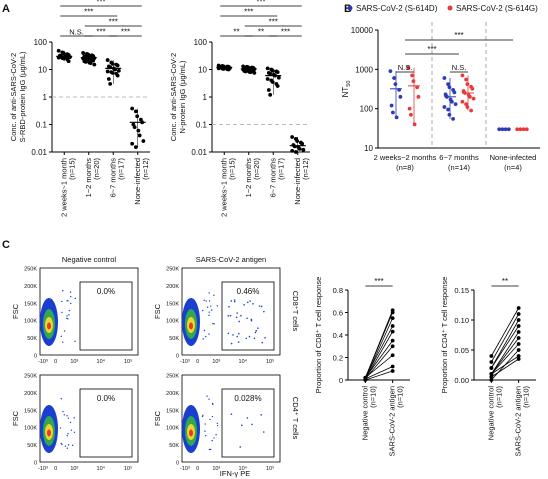 The width and height of the screenshot is (548, 479). What do you see at coordinates (6, 9) in the screenshot?
I see `panel-label-a: A` at bounding box center [6, 9].